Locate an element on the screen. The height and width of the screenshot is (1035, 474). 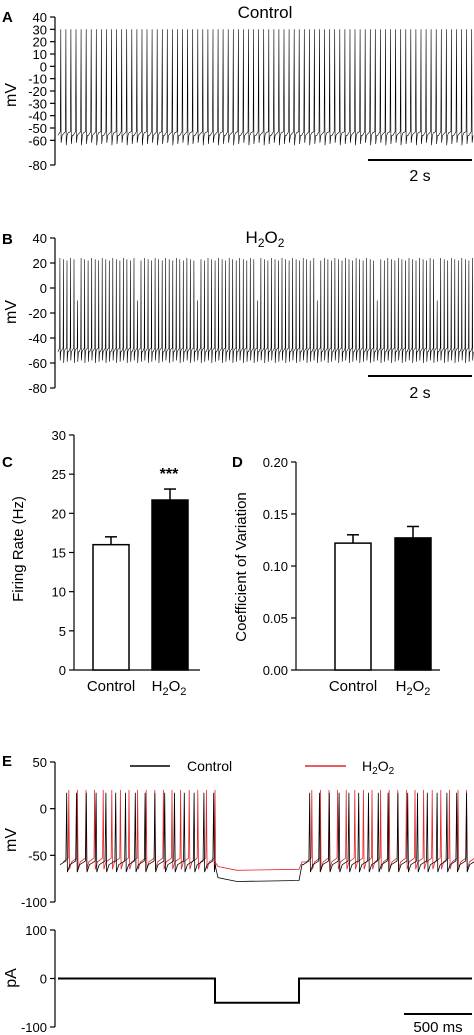
y-tick-label: 0.00 is located at coordinates (275, 670).